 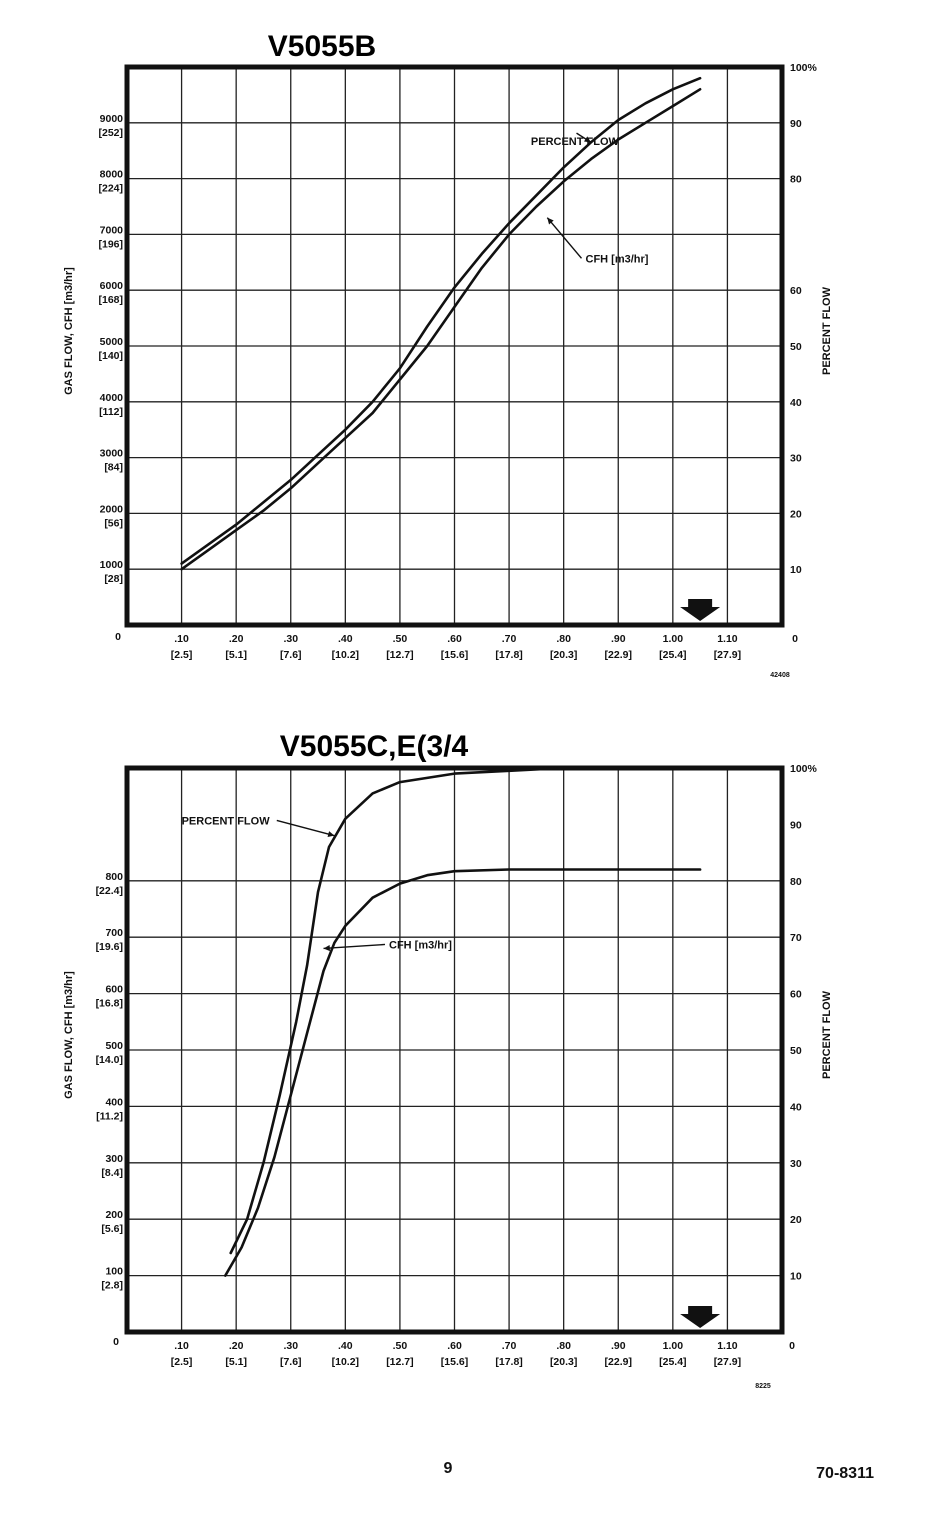 What do you see at coordinates (845, 1473) in the screenshot?
I see `document-code: 70-8311` at bounding box center [845, 1473].